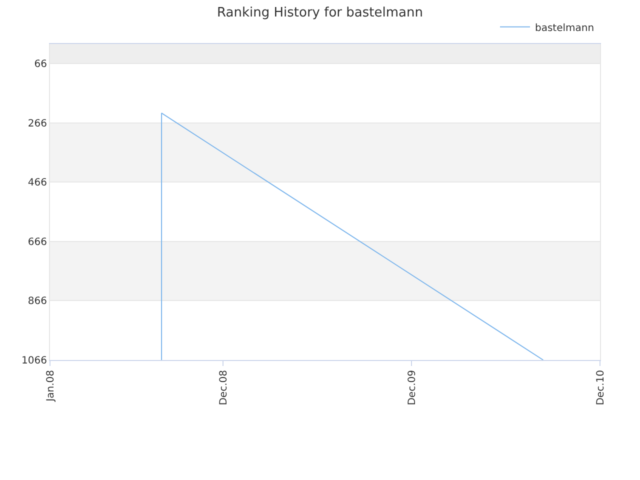 The height and width of the screenshot is (480, 640). Describe the element at coordinates (37, 124) in the screenshot. I see `y-tick-label: 266` at that location.